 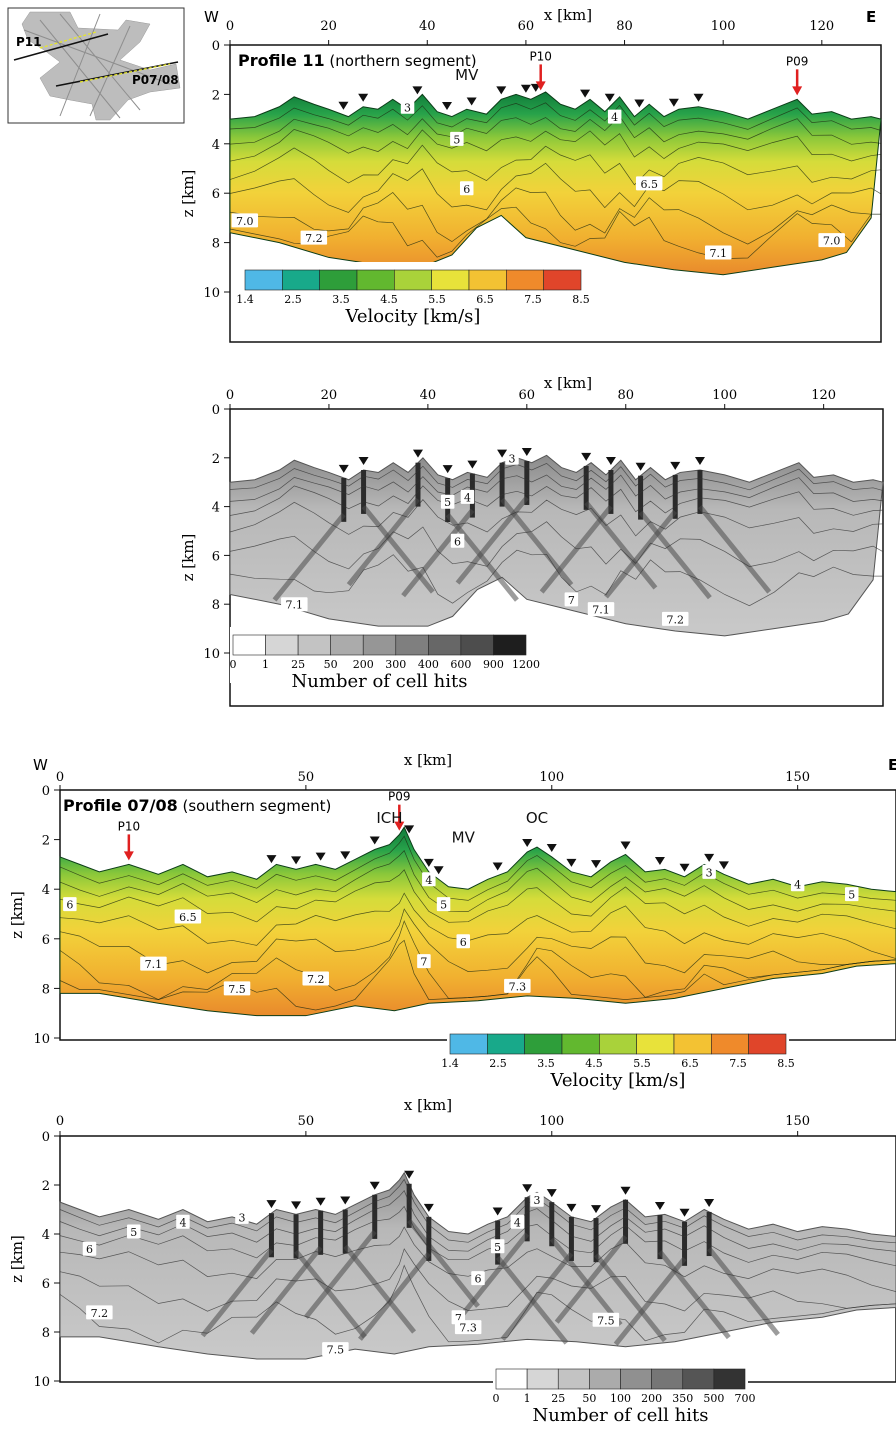 I want to click on colorbar-tick-label: 4.5, so click(x=594, y=1063).